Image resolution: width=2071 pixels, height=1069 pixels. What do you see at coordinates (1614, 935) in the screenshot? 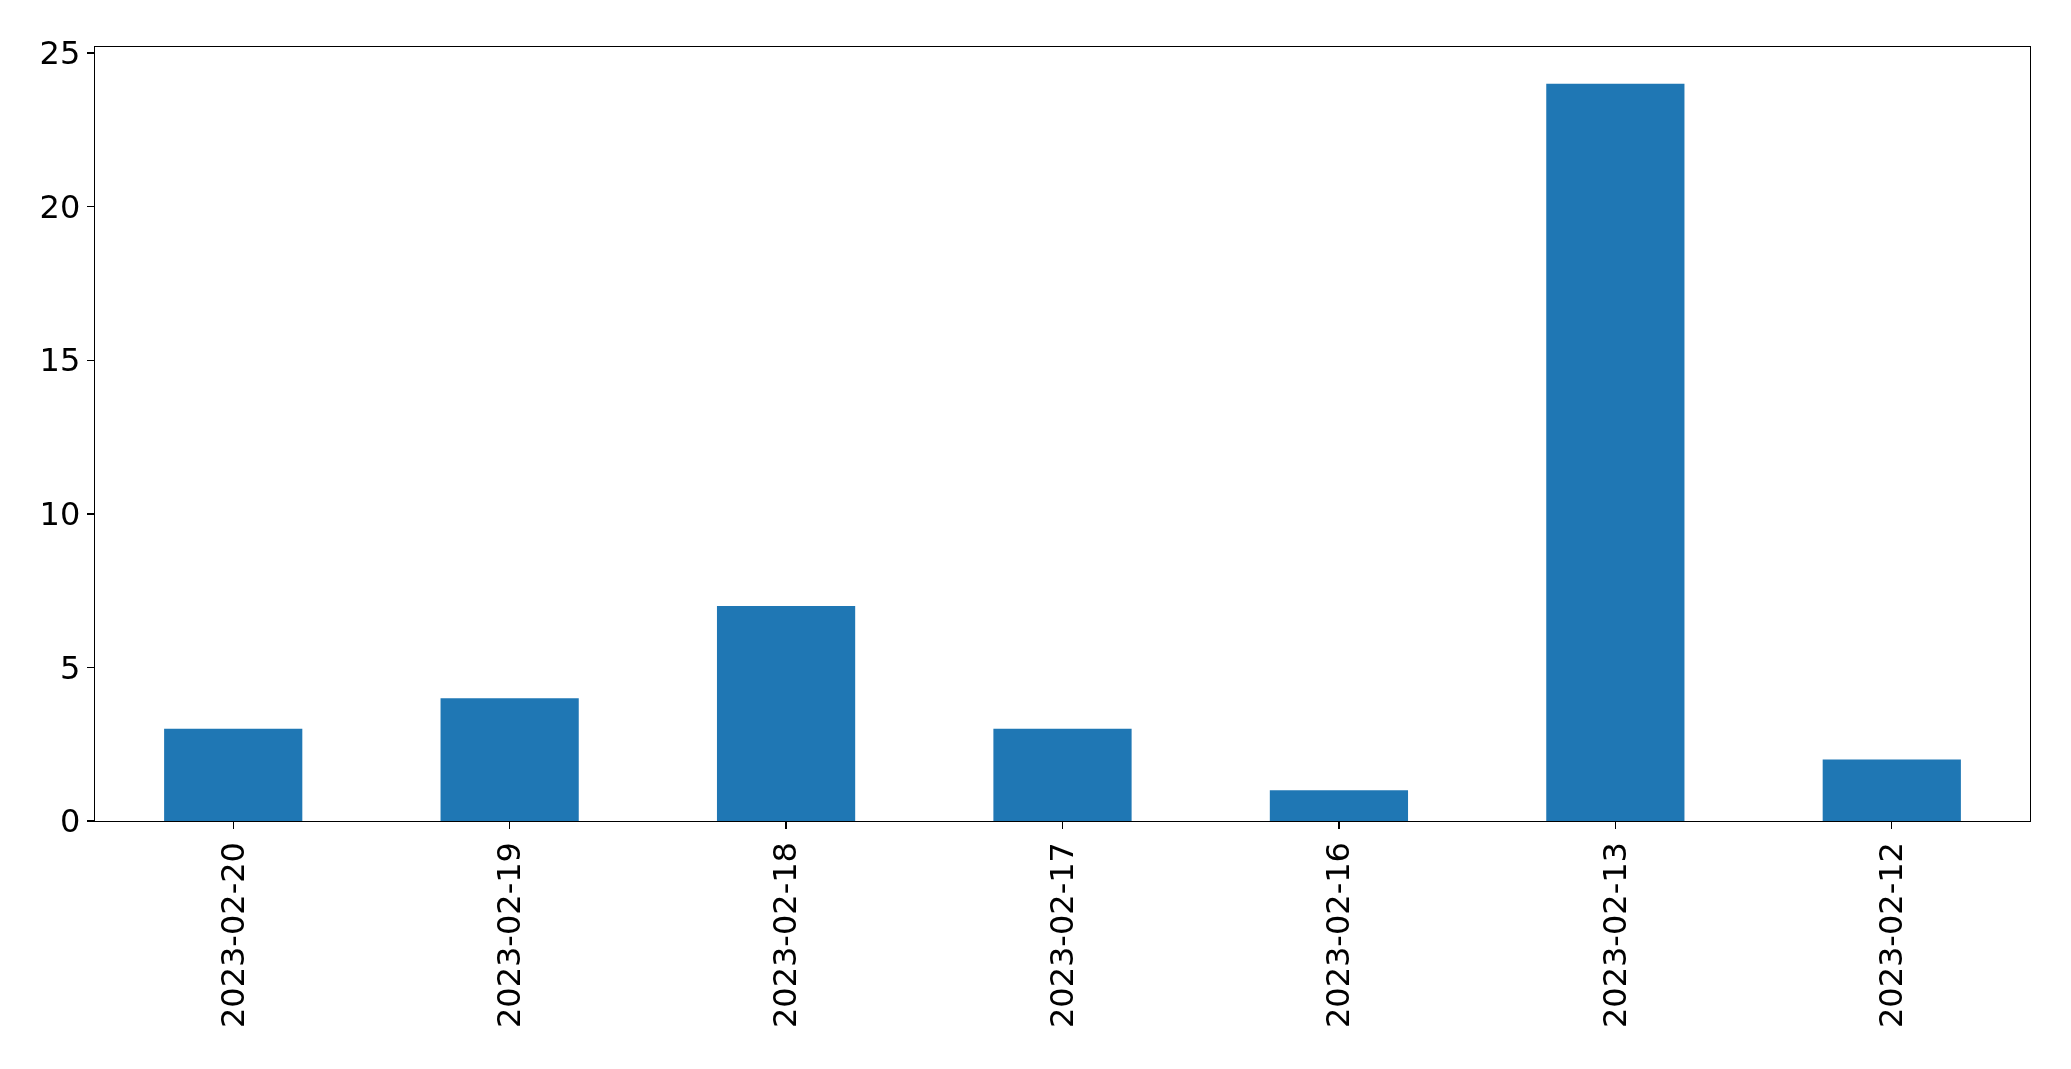
I see `x-tick-label: 2023-02-13` at bounding box center [1614, 935].